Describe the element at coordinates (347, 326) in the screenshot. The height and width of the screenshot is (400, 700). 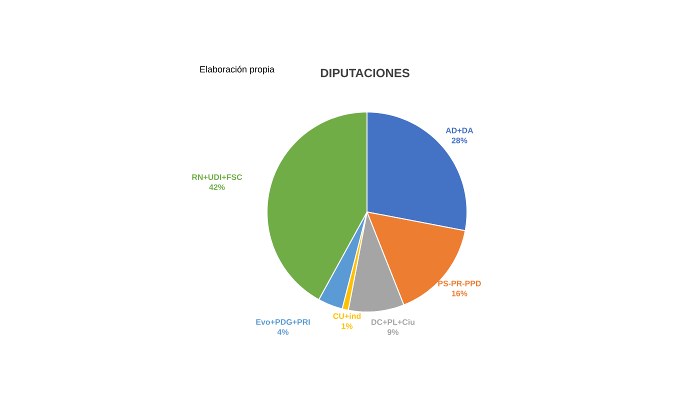
I see `data-label: 1%` at that location.